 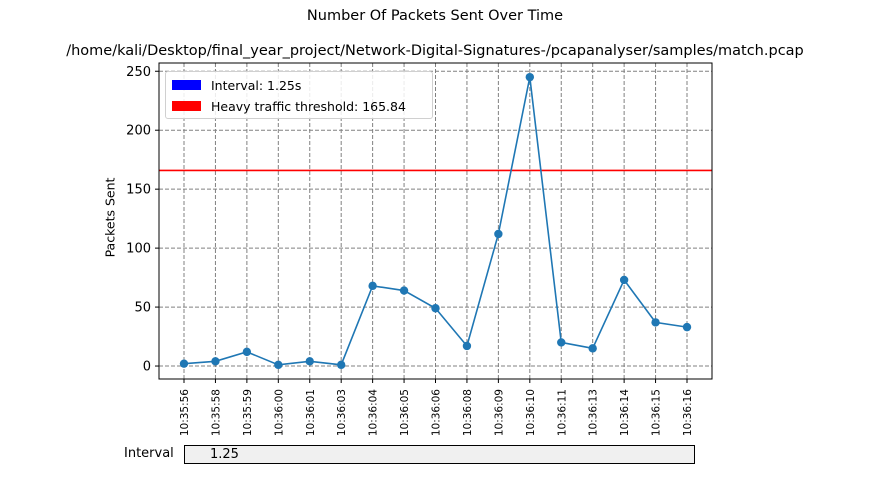 I want to click on legend-swatch-interval, so click(x=186, y=85).